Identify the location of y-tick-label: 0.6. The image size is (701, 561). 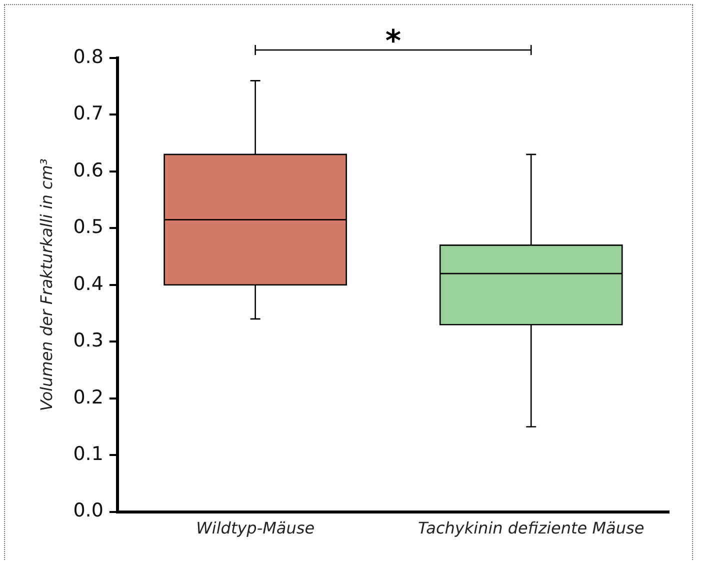
(88, 170).